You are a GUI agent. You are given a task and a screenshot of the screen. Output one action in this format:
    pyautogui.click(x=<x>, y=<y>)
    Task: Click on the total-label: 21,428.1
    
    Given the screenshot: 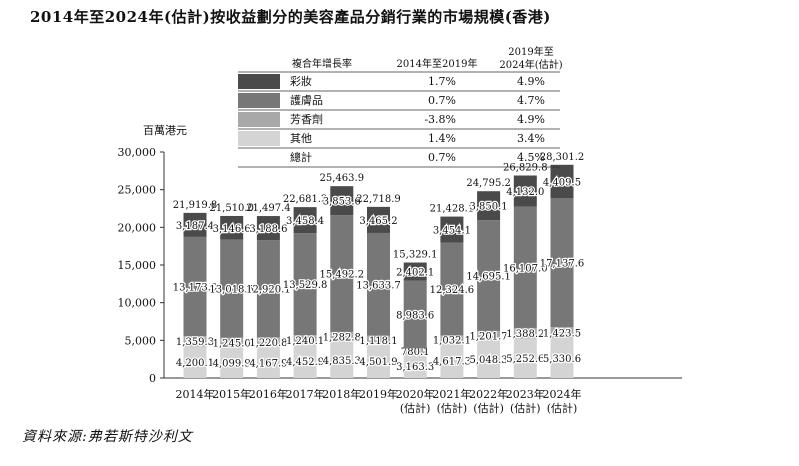 What is the action you would take?
    pyautogui.click(x=452, y=209)
    